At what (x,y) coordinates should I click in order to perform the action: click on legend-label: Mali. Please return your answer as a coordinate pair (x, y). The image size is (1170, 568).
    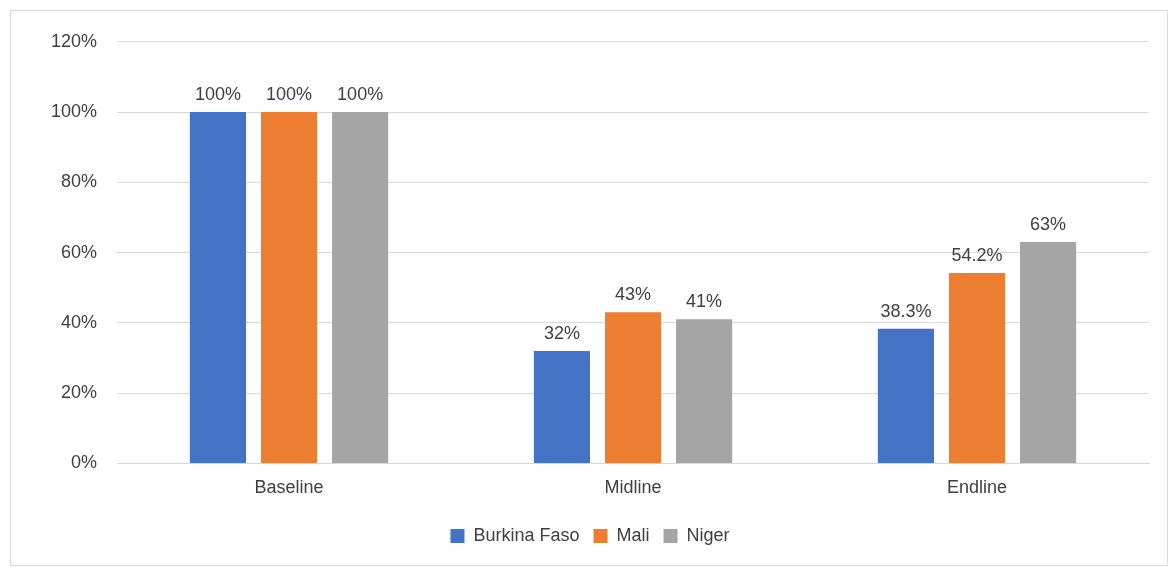
    Looking at the image, I should click on (633, 534).